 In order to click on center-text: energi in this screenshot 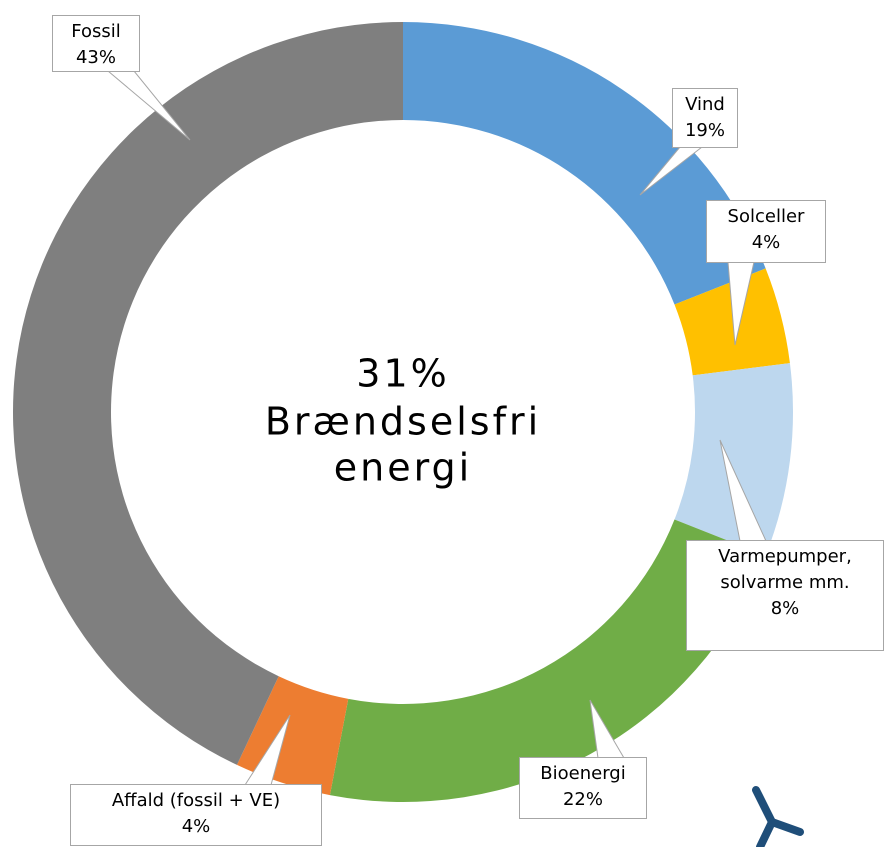, I will do `click(403, 468)`.